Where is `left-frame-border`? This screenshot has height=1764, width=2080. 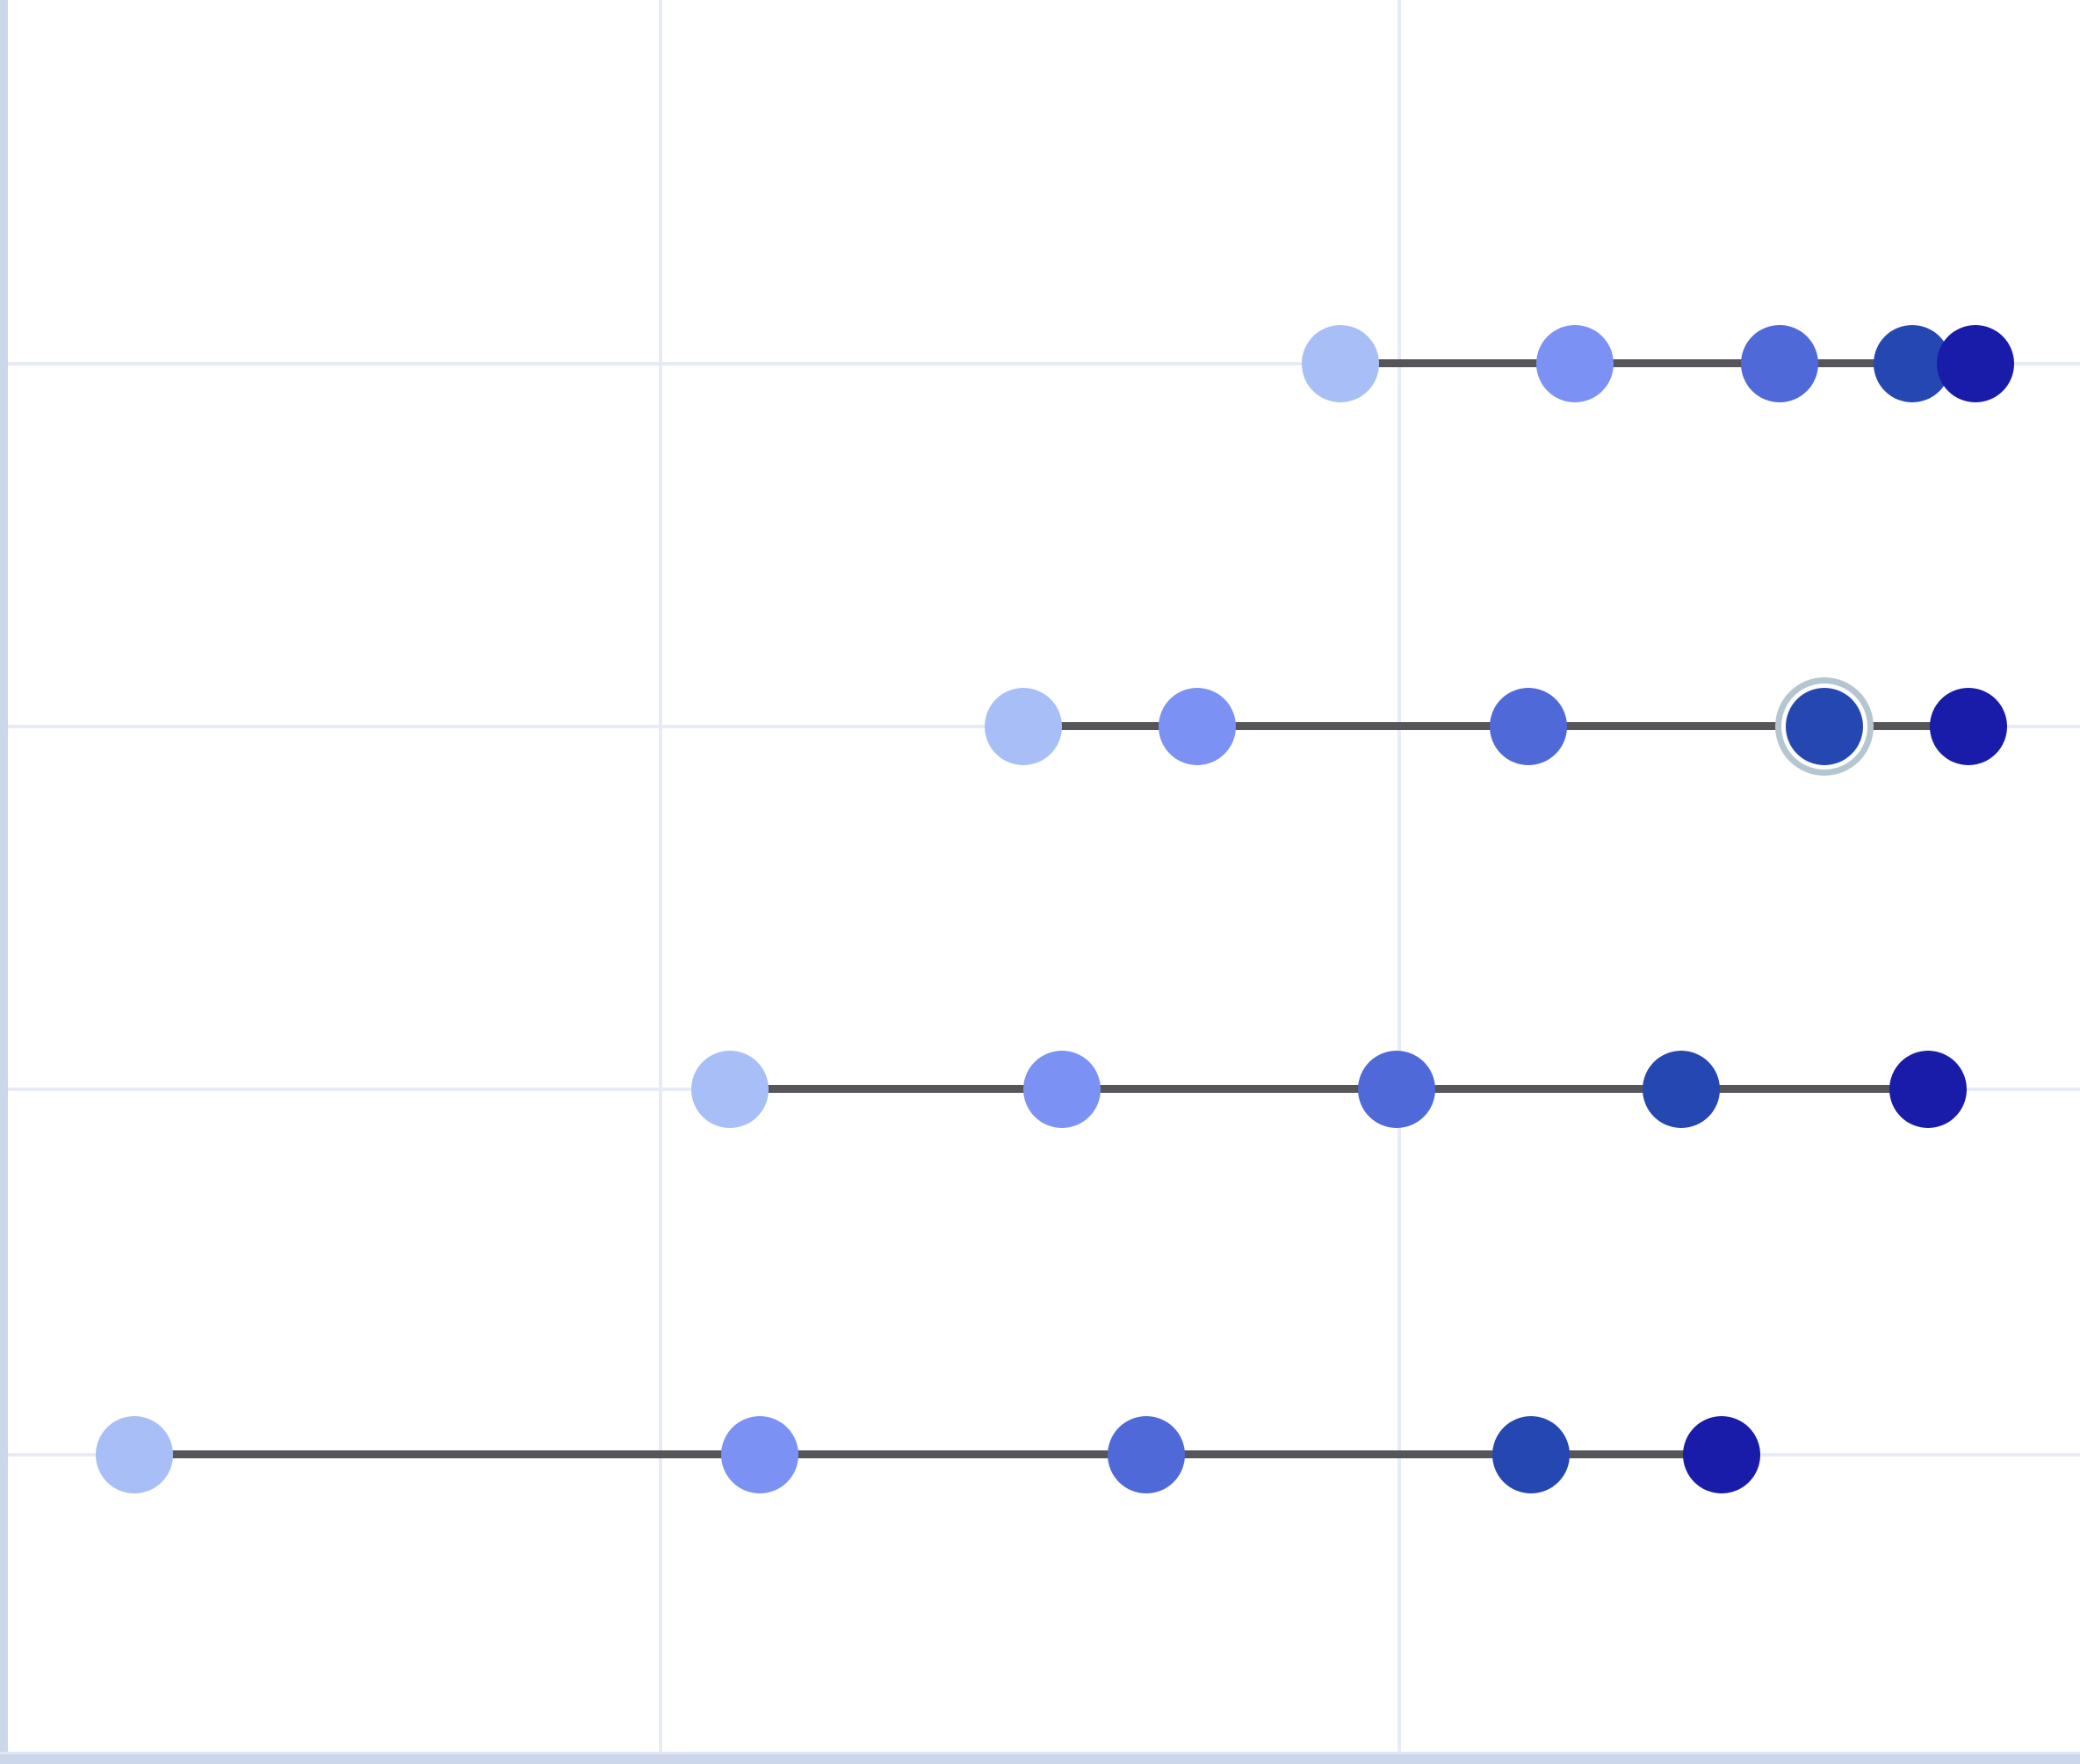 left-frame-border is located at coordinates (4, 882).